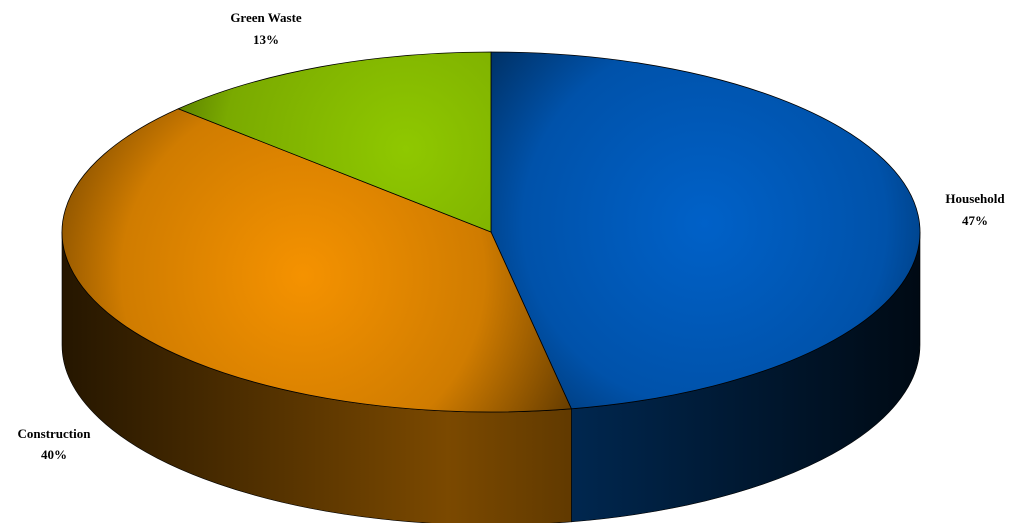 Image resolution: width=1013 pixels, height=523 pixels. What do you see at coordinates (334, 142) in the screenshot?
I see `pie-slice-green-waste` at bounding box center [334, 142].